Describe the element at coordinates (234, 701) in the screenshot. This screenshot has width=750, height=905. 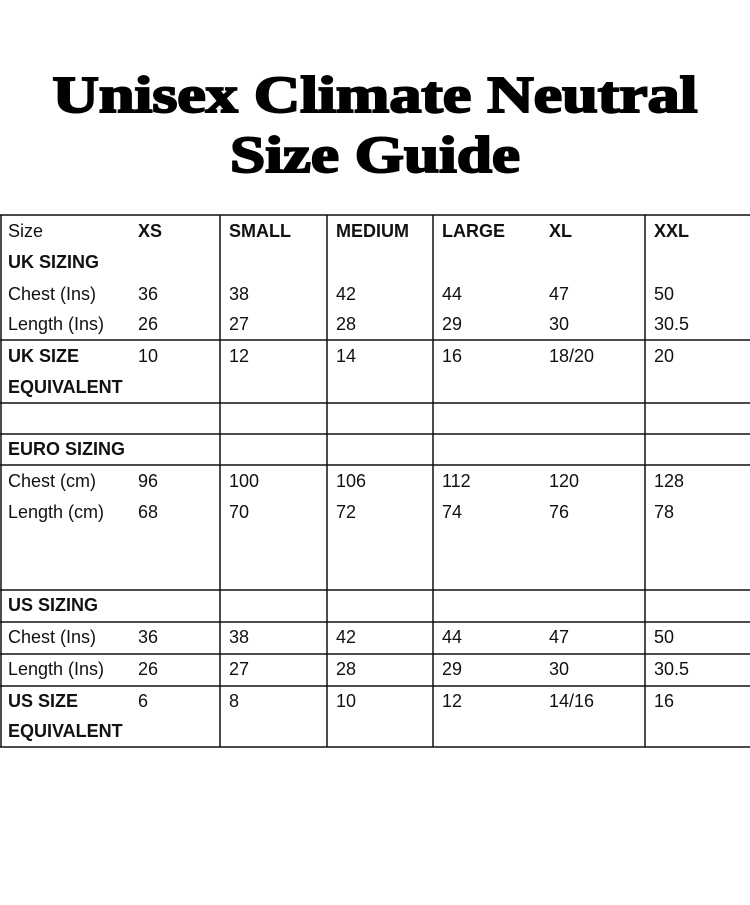
I see `cell-value: 8` at that location.